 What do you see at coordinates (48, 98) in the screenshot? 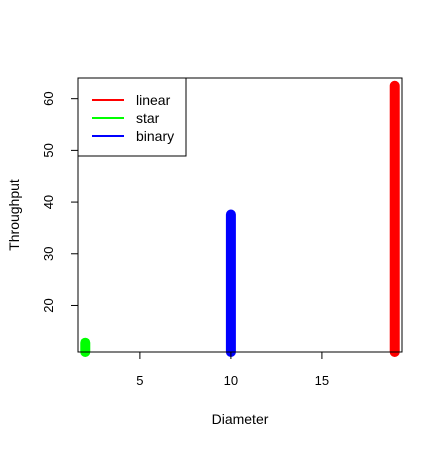
I see `y-tick-label: 60` at bounding box center [48, 98].